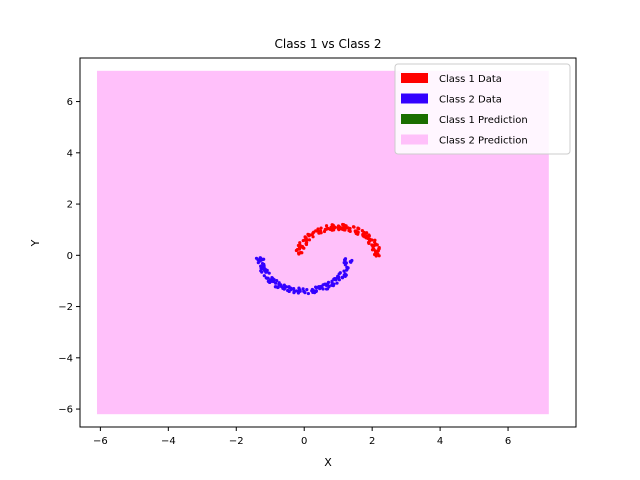  Describe the element at coordinates (440, 441) in the screenshot. I see `x-tick-label: 4` at that location.